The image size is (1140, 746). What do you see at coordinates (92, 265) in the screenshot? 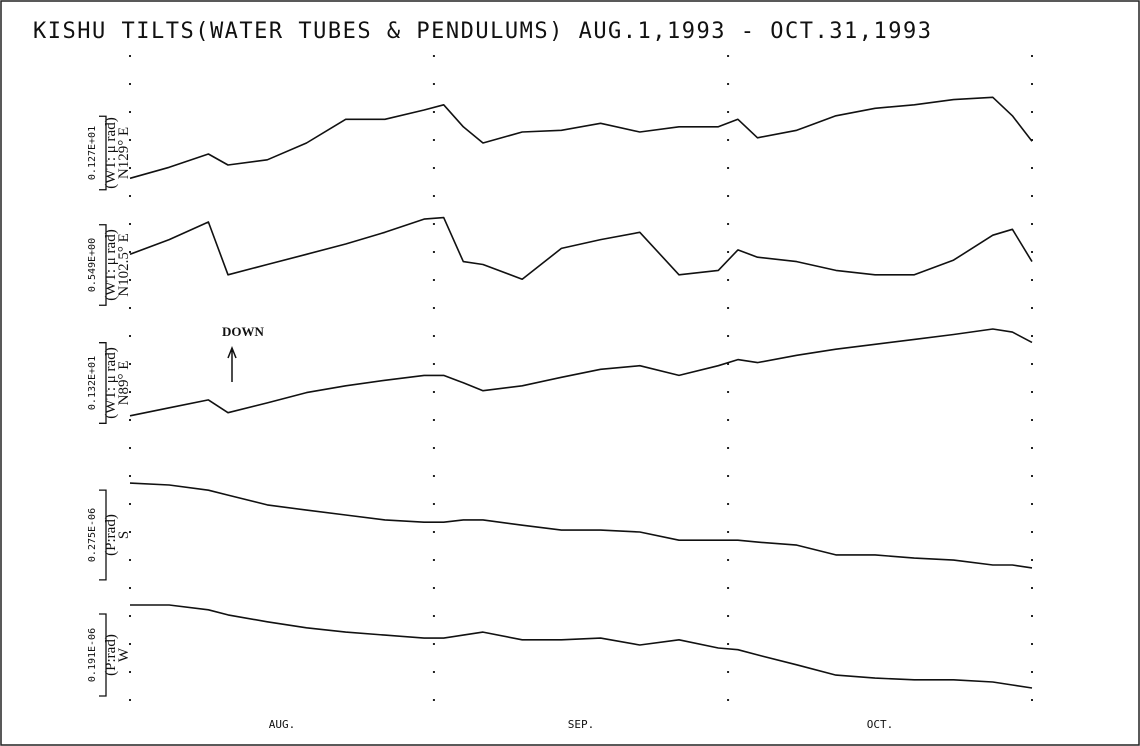
I see `scale-label: 0.549E+00` at bounding box center [92, 265].